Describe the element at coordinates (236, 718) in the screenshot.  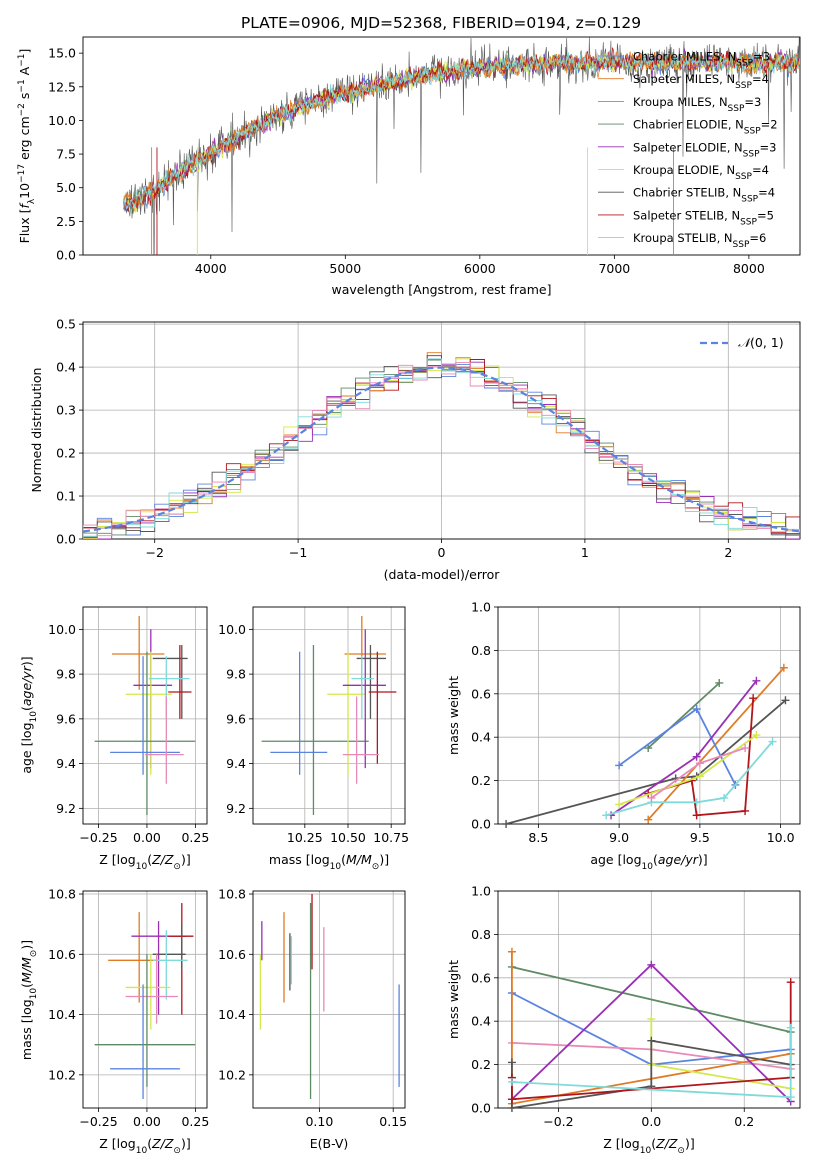
I see `y-tick-label: 9.6` at that location.